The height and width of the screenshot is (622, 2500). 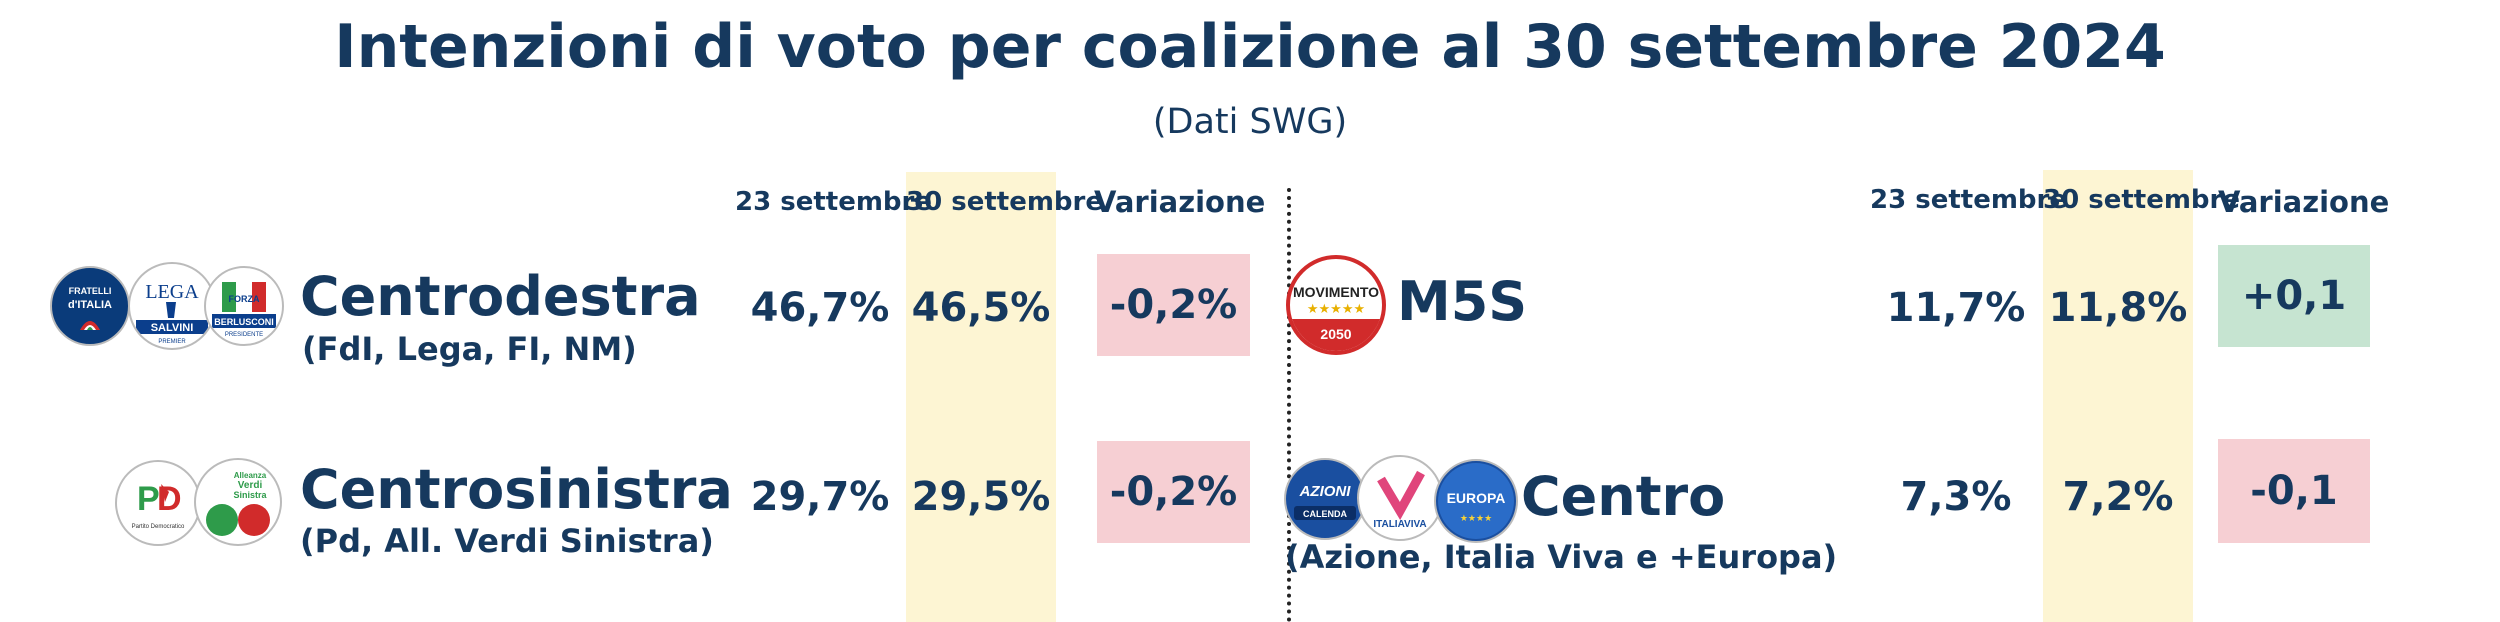 I want to click on value-curr-centro: 7,2%, so click(x=2118, y=497).